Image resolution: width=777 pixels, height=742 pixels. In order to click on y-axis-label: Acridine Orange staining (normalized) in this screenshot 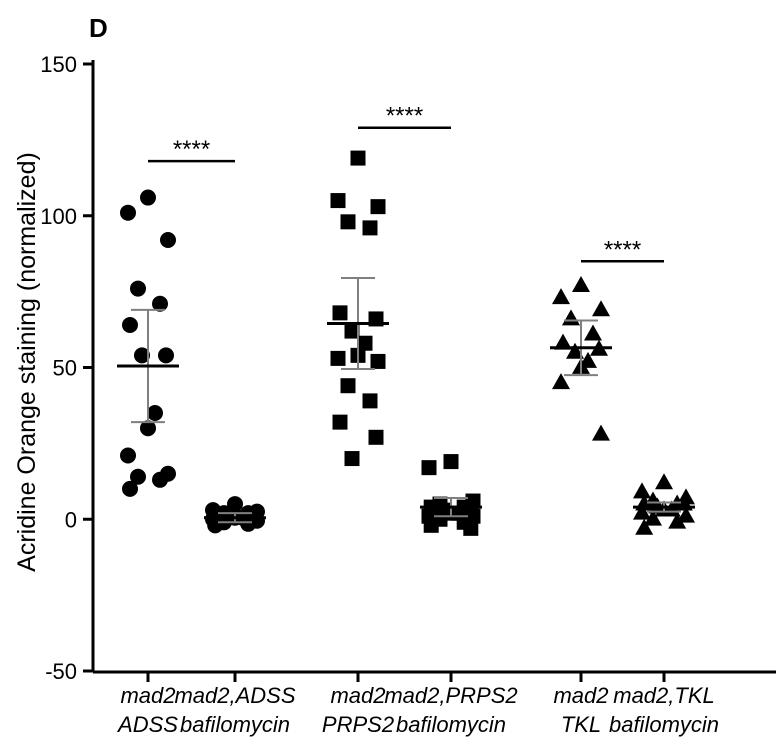, I will do `click(27, 362)`.